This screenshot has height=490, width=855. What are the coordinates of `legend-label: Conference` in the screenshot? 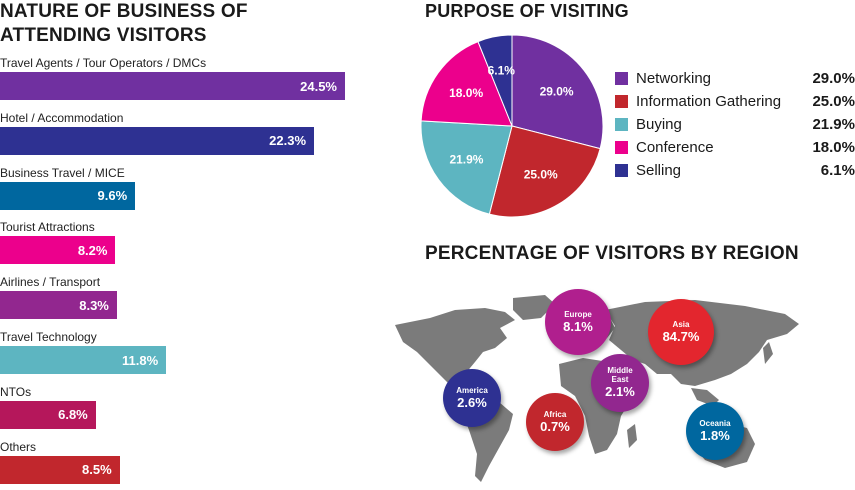 It's located at (675, 147).